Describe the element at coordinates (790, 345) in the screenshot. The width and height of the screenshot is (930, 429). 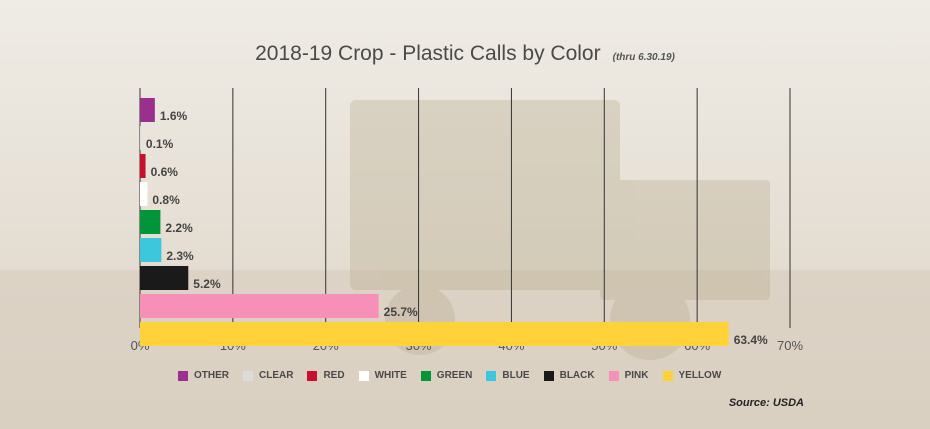
I see `x-tick-label: 70%` at that location.